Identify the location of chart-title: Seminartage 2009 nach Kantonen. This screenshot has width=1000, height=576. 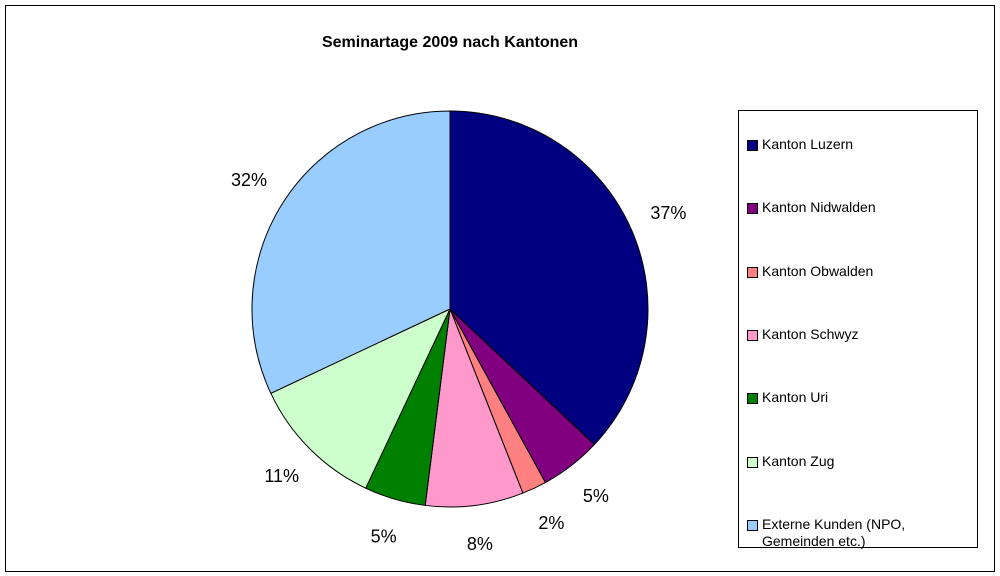
(450, 42).